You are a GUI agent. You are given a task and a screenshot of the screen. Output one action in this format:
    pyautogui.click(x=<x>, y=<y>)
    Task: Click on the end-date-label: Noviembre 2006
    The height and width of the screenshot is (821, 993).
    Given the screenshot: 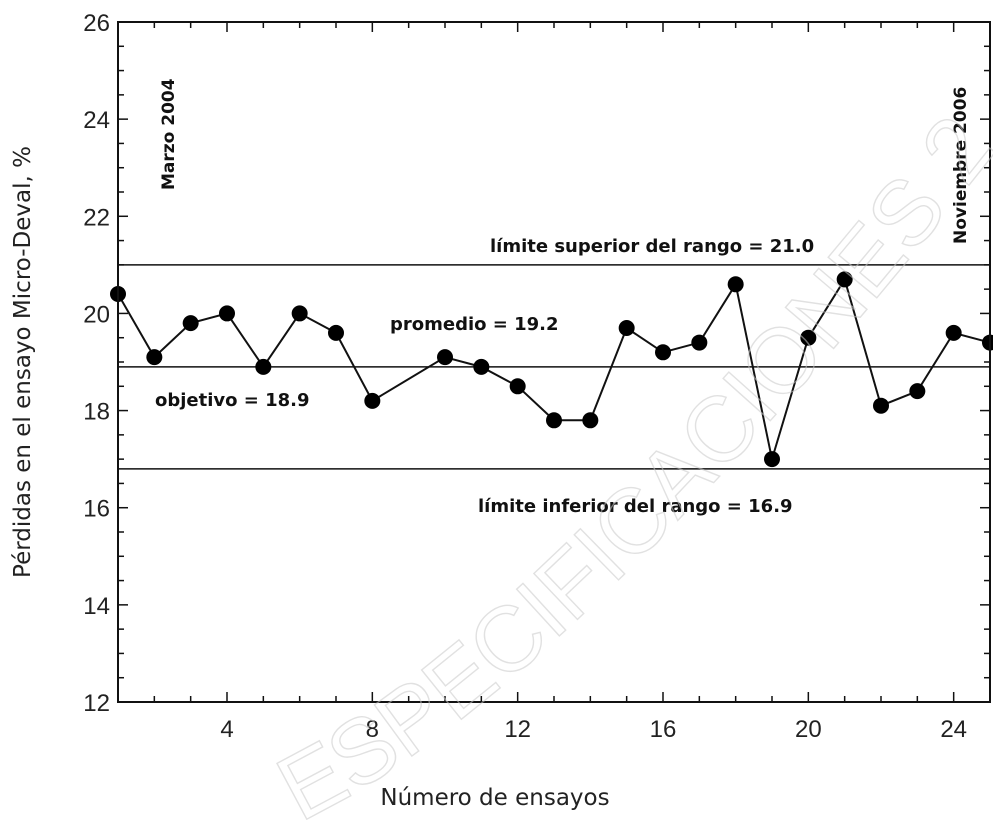 What is the action you would take?
    pyautogui.click(x=961, y=165)
    